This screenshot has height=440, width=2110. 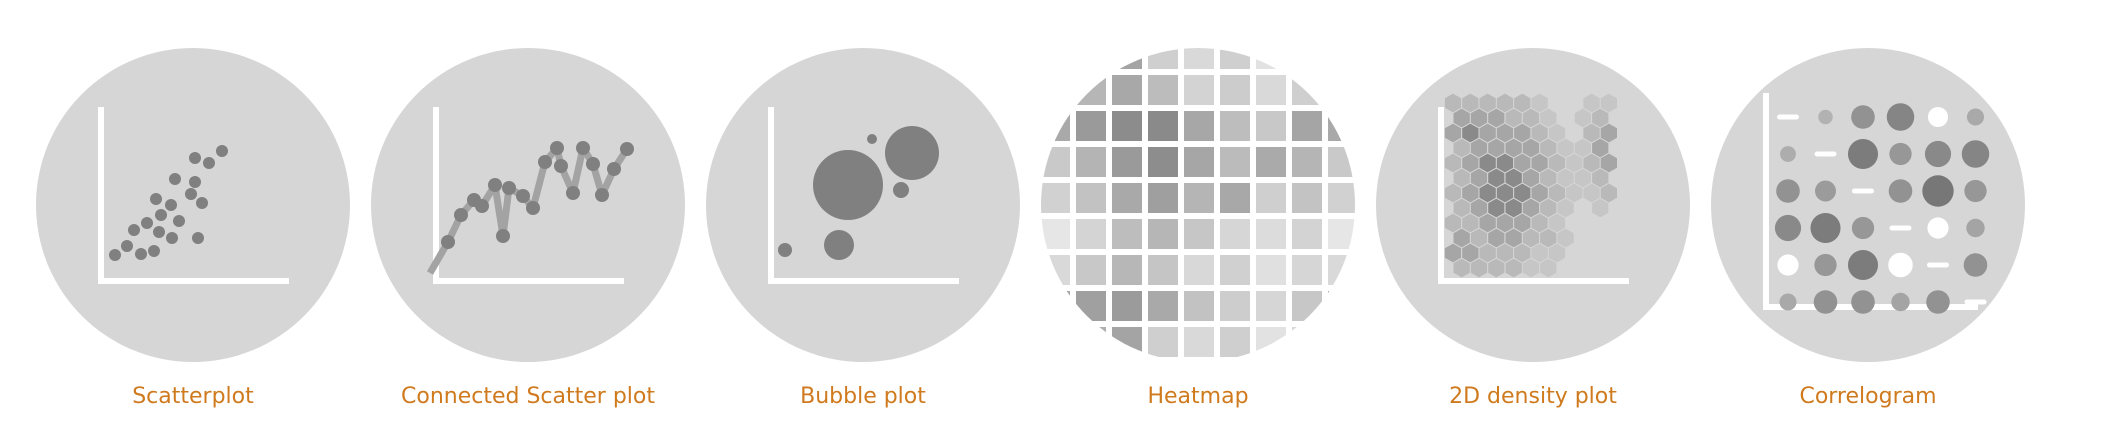 I want to click on density-plot-icon, so click(x=1533, y=205).